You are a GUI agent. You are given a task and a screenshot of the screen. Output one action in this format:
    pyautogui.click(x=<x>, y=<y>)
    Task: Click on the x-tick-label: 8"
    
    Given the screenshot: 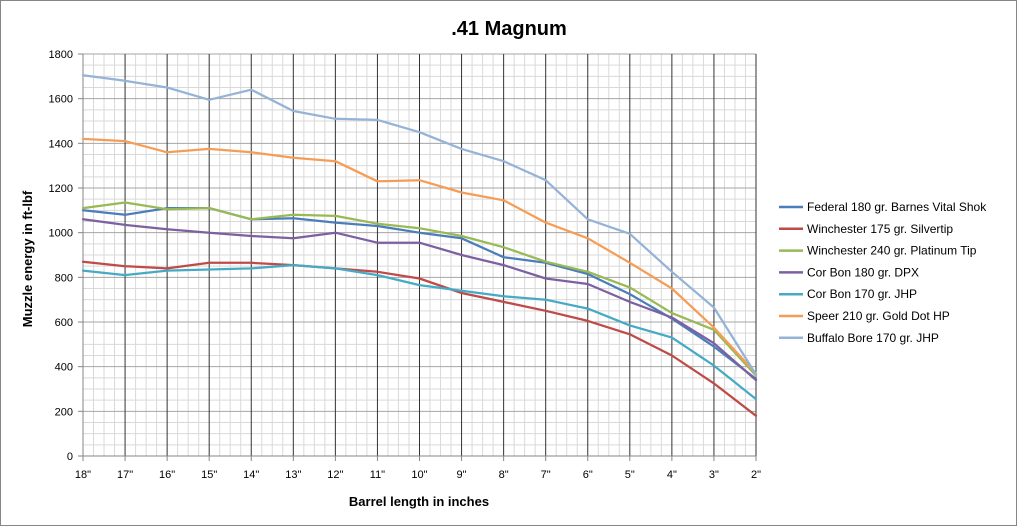 What is the action you would take?
    pyautogui.click(x=504, y=475)
    